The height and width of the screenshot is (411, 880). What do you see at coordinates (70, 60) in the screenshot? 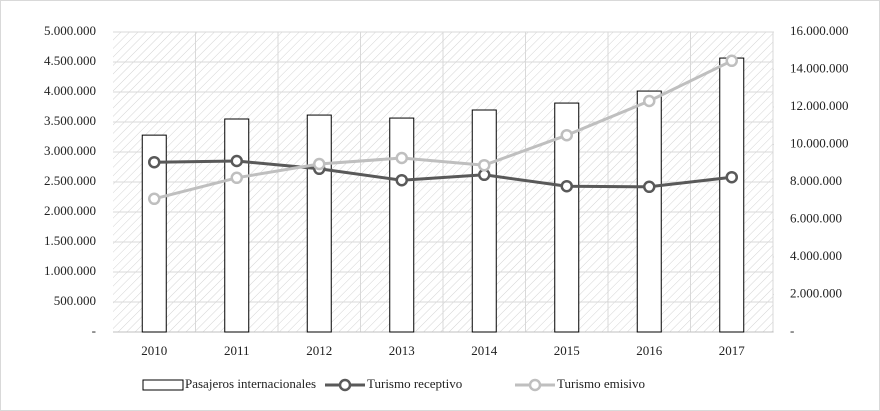
I see `y-tick-label: 4.500.000` at bounding box center [70, 60].